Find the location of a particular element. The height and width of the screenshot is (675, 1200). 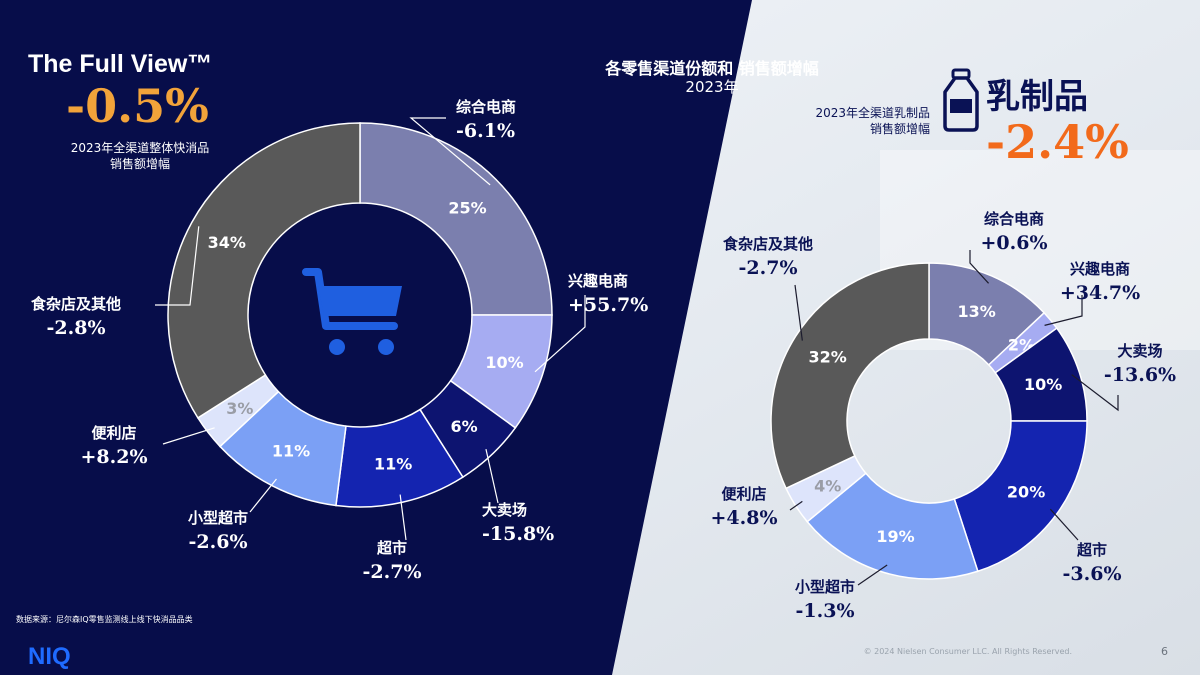

channel-growth-supermarket: -2.7% is located at coordinates (392, 572).